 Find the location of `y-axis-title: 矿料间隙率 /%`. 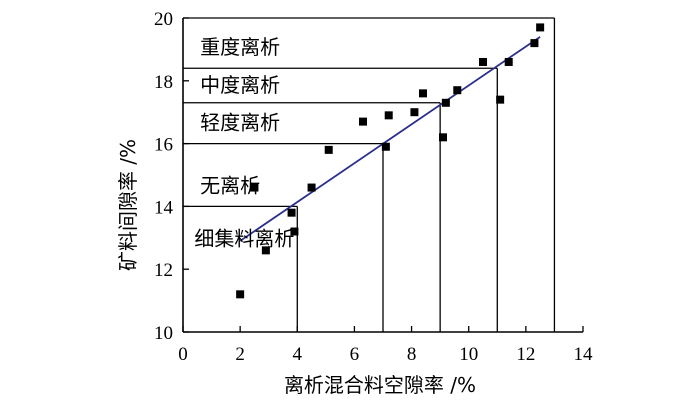

y-axis-title: 矿料间隙率 /% is located at coordinates (128, 205).